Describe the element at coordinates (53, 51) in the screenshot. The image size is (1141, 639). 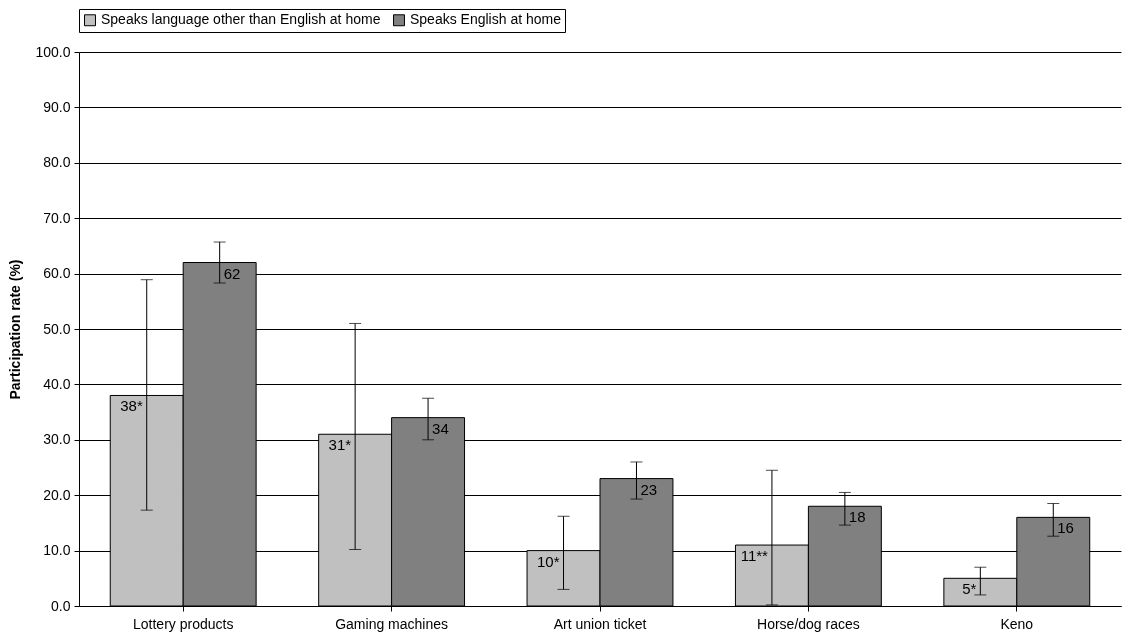
I see `y-tick-label: 100.0` at that location.